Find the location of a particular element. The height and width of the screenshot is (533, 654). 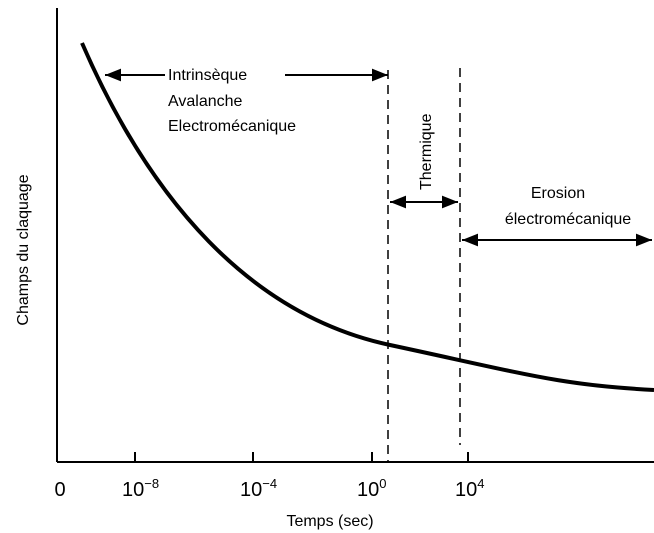

tick-exponent: −4 is located at coordinates (269, 483).